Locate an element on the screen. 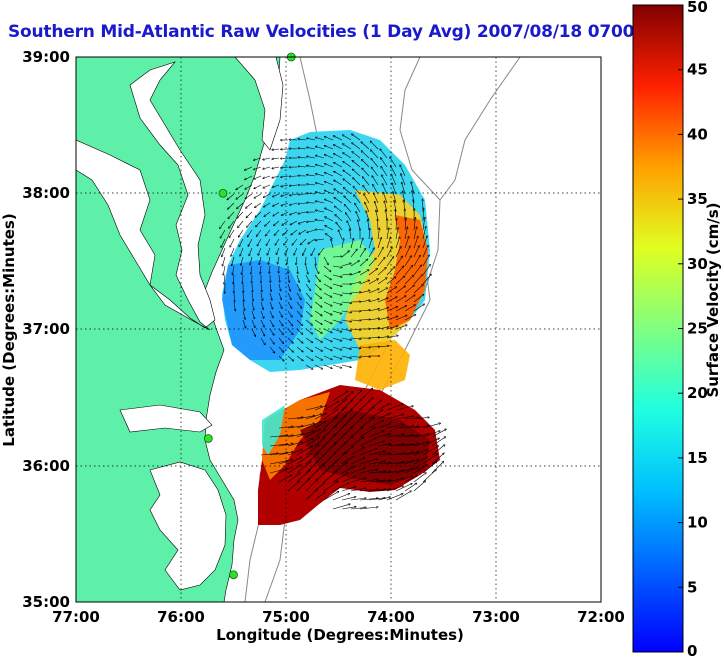 Image resolution: width=724 pixels, height=659 pixels. x-tick-labels: 77:00 76:00 75:00 74:00 73:00 72:00 is located at coordinates (338, 617).